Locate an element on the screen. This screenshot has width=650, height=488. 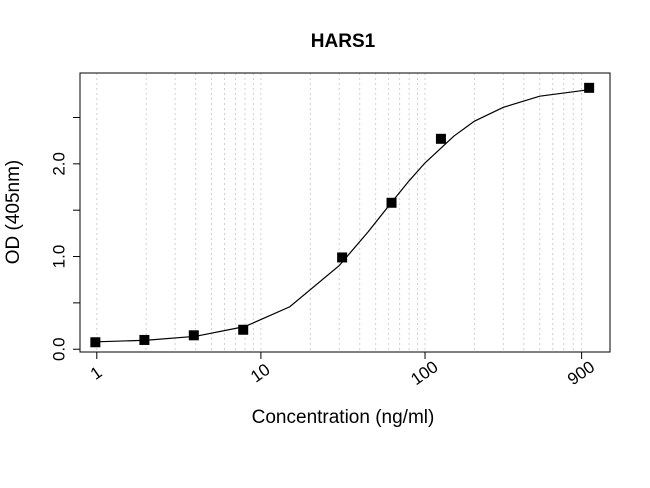
chart-title: HARS1 is located at coordinates (343, 41).